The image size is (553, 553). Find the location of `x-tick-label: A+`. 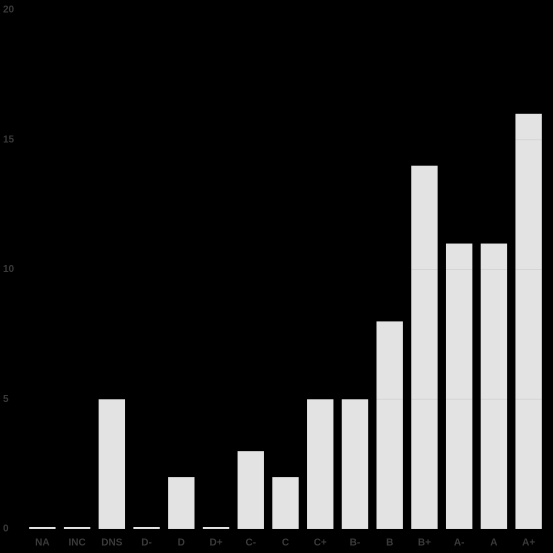

x-tick-label: A+ is located at coordinates (528, 543).